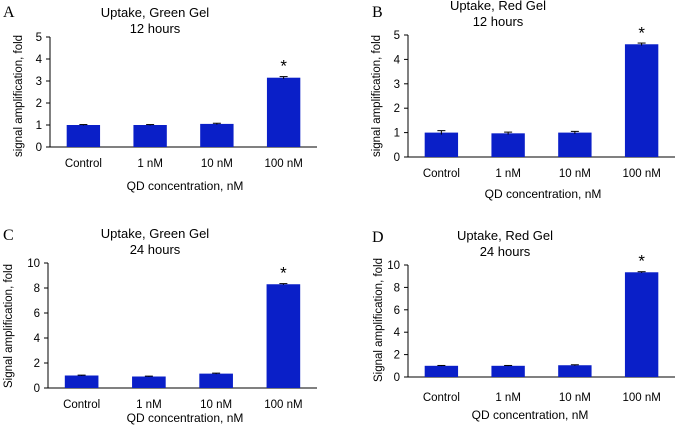  I want to click on panel-letter: C, so click(8, 235).